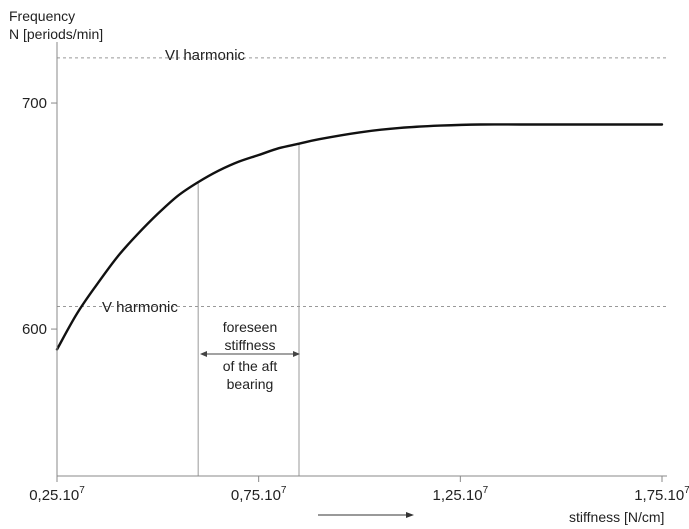 This screenshot has width=689, height=529. What do you see at coordinates (250, 384) in the screenshot?
I see `annotation-bearing: bearing` at bounding box center [250, 384].